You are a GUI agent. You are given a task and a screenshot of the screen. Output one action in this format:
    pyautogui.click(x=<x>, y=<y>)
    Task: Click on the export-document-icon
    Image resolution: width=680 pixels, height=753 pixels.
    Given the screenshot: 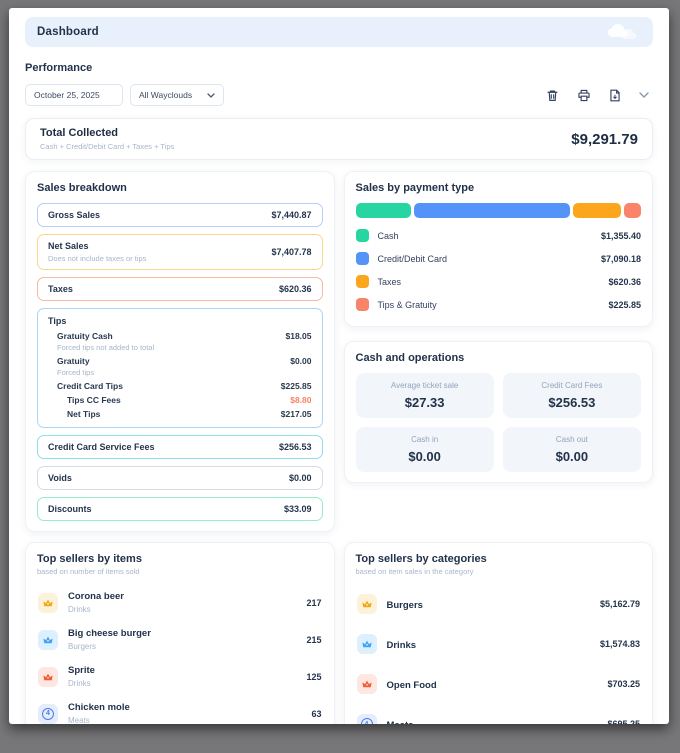 What is the action you would take?
    pyautogui.click(x=615, y=95)
    